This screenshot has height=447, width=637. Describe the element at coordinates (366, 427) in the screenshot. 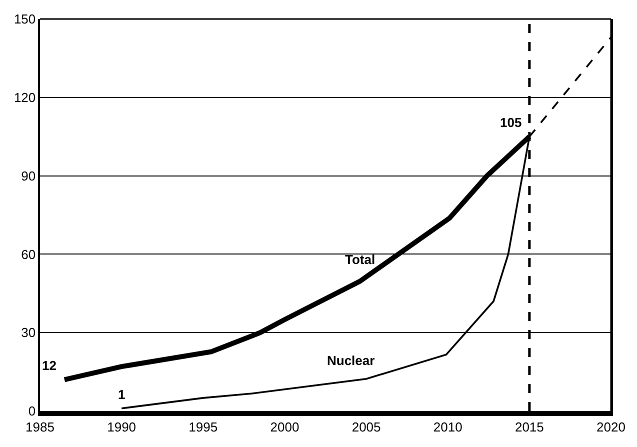

I see `x-tick-label: 2005` at that location.